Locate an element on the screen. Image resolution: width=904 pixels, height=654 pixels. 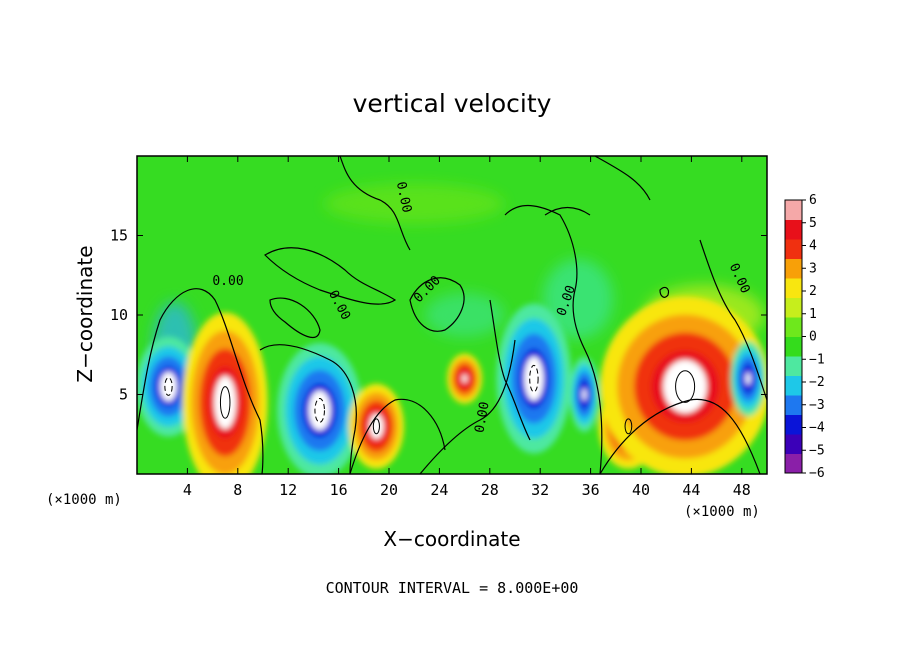
colorbar-tick-label: 0 is located at coordinates (813, 337).